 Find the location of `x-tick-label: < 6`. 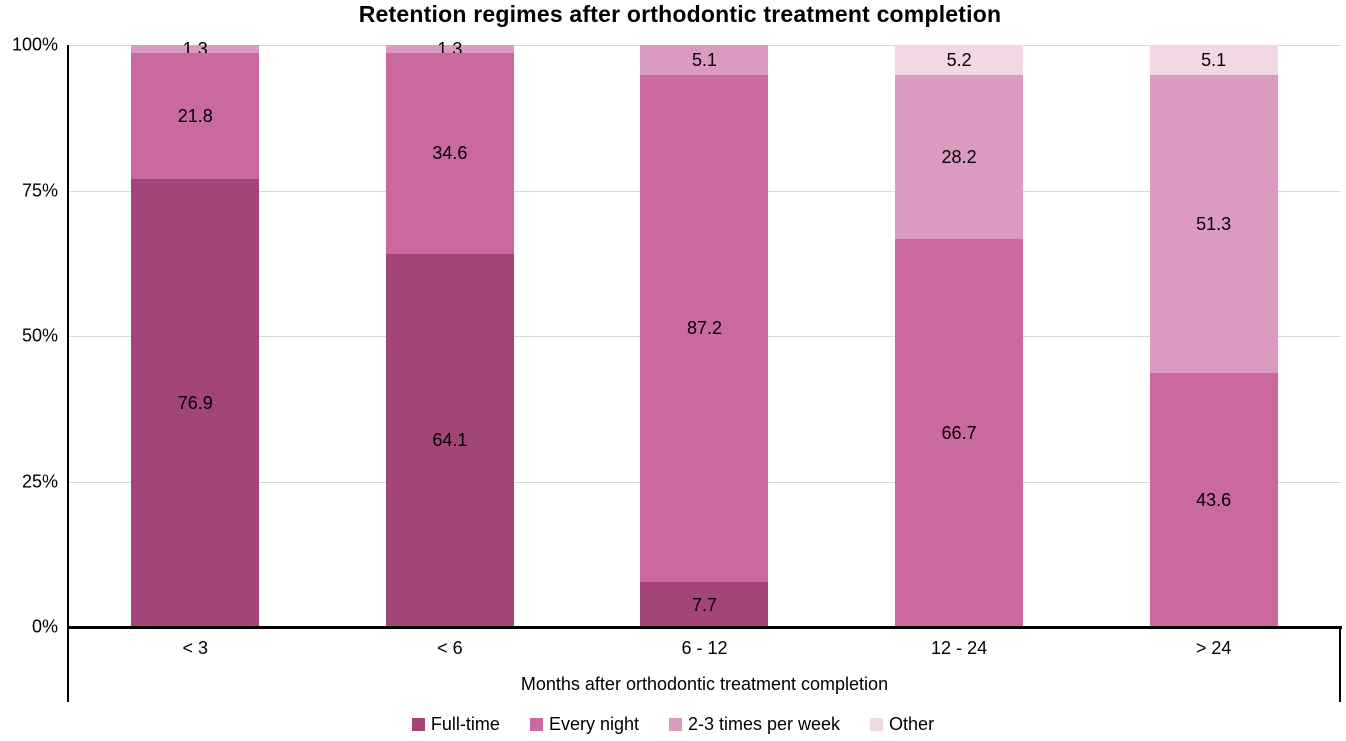

x-tick-label: < 6 is located at coordinates (450, 648).